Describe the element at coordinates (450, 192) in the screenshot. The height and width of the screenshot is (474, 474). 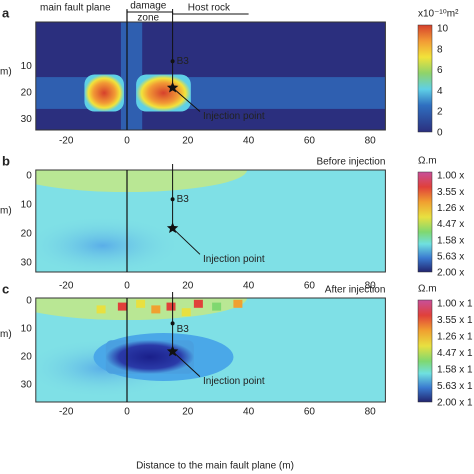
I see `colorbar-label: 3.55 x` at that location.